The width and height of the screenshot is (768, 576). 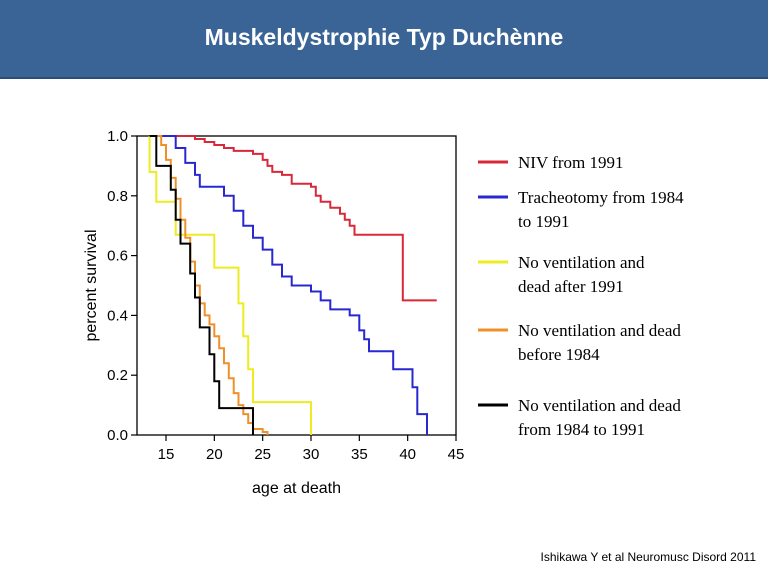 What do you see at coordinates (559, 354) in the screenshot?
I see `legend-label-4: before 1984` at bounding box center [559, 354].